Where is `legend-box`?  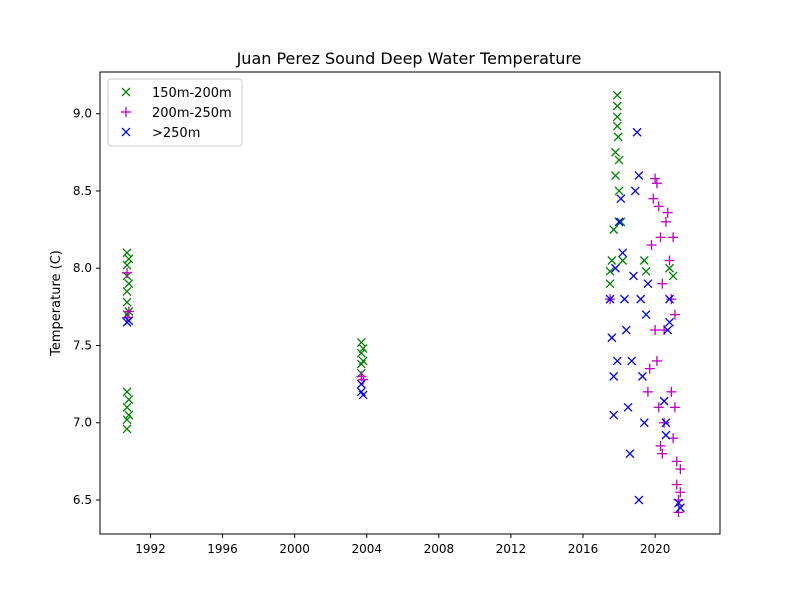
legend-box is located at coordinates (175, 112).